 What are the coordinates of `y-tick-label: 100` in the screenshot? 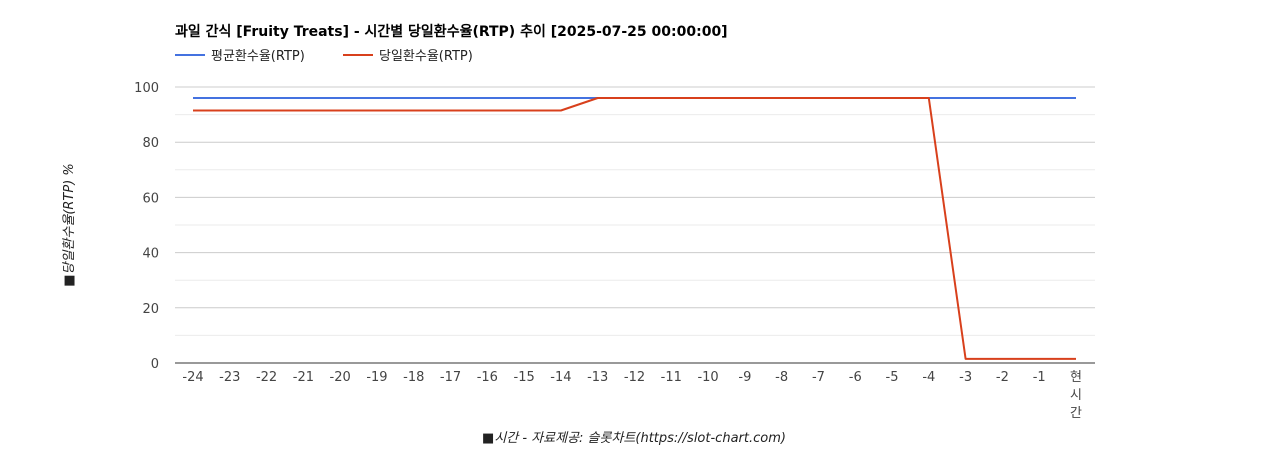 It's located at (146, 88).